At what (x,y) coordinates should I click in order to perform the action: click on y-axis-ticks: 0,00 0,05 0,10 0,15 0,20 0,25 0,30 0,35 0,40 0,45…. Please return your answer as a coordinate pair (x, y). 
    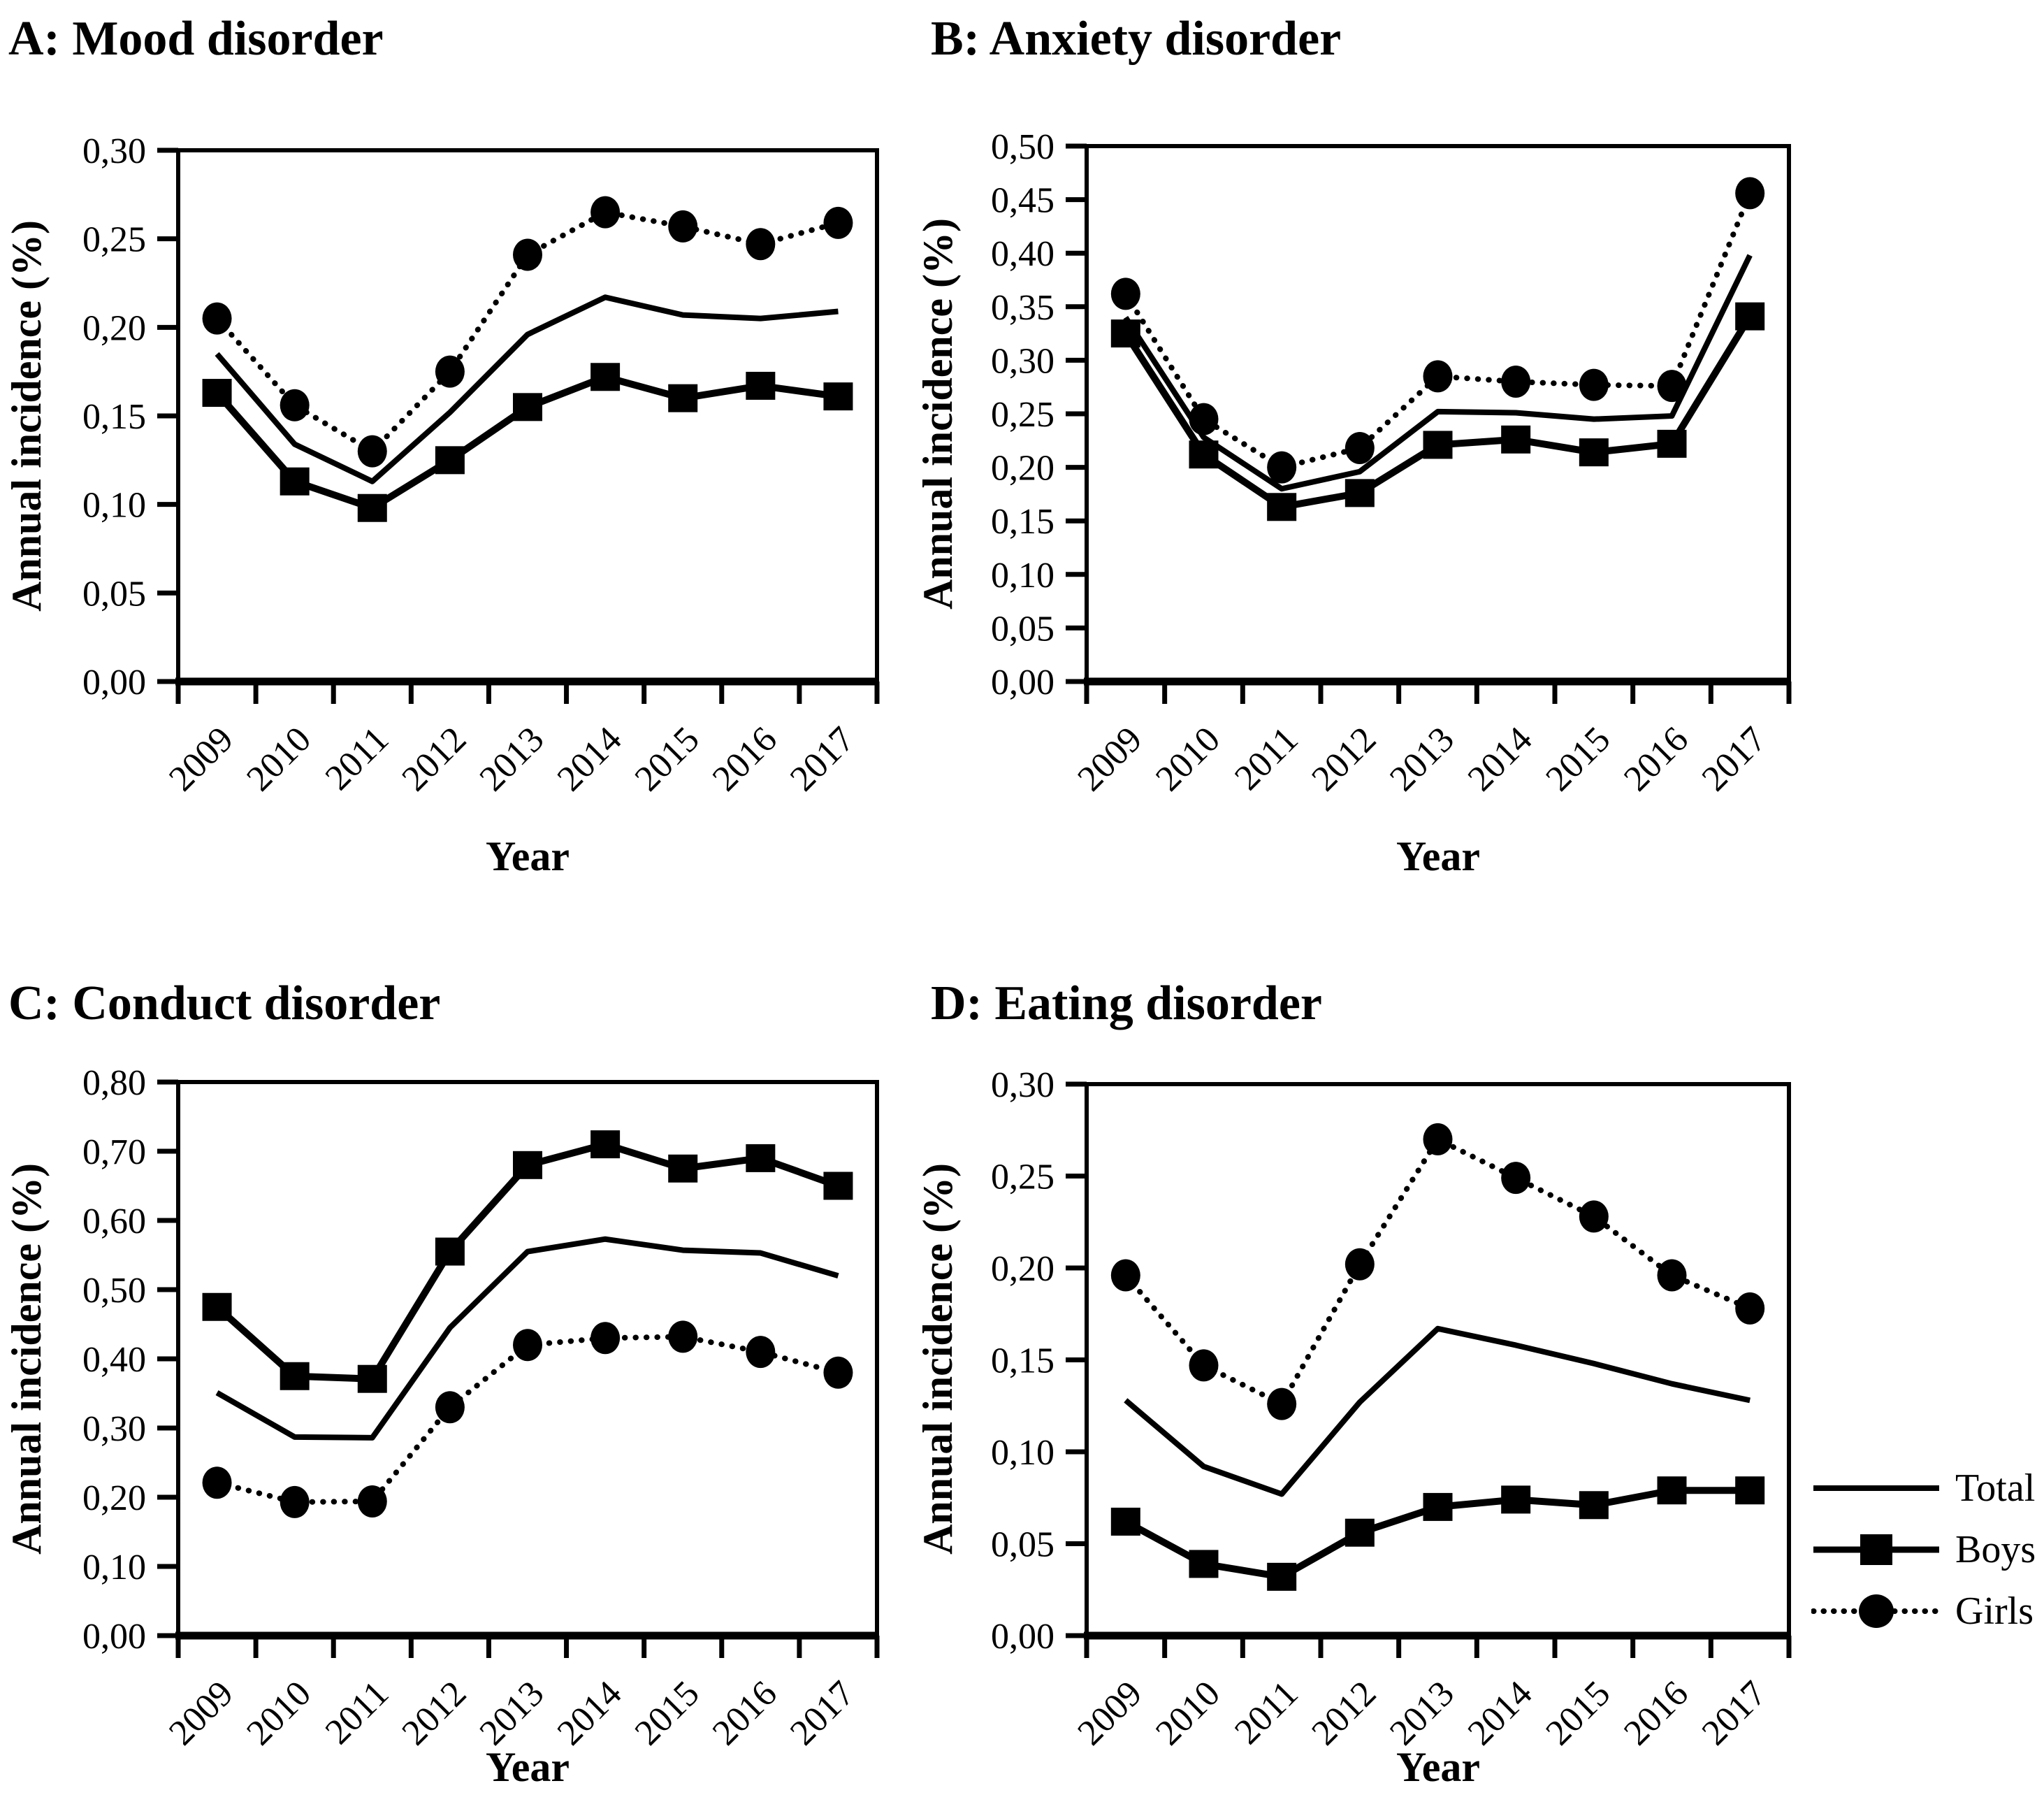
    Looking at the image, I should click on (1039, 414).